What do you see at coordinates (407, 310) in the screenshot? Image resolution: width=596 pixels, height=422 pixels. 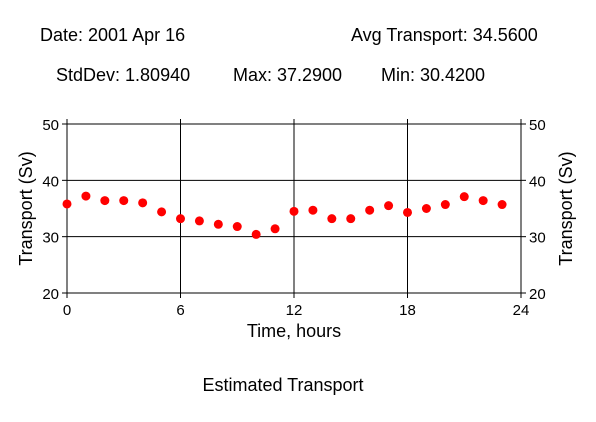 I see `x-tick-label: 18` at bounding box center [407, 310].